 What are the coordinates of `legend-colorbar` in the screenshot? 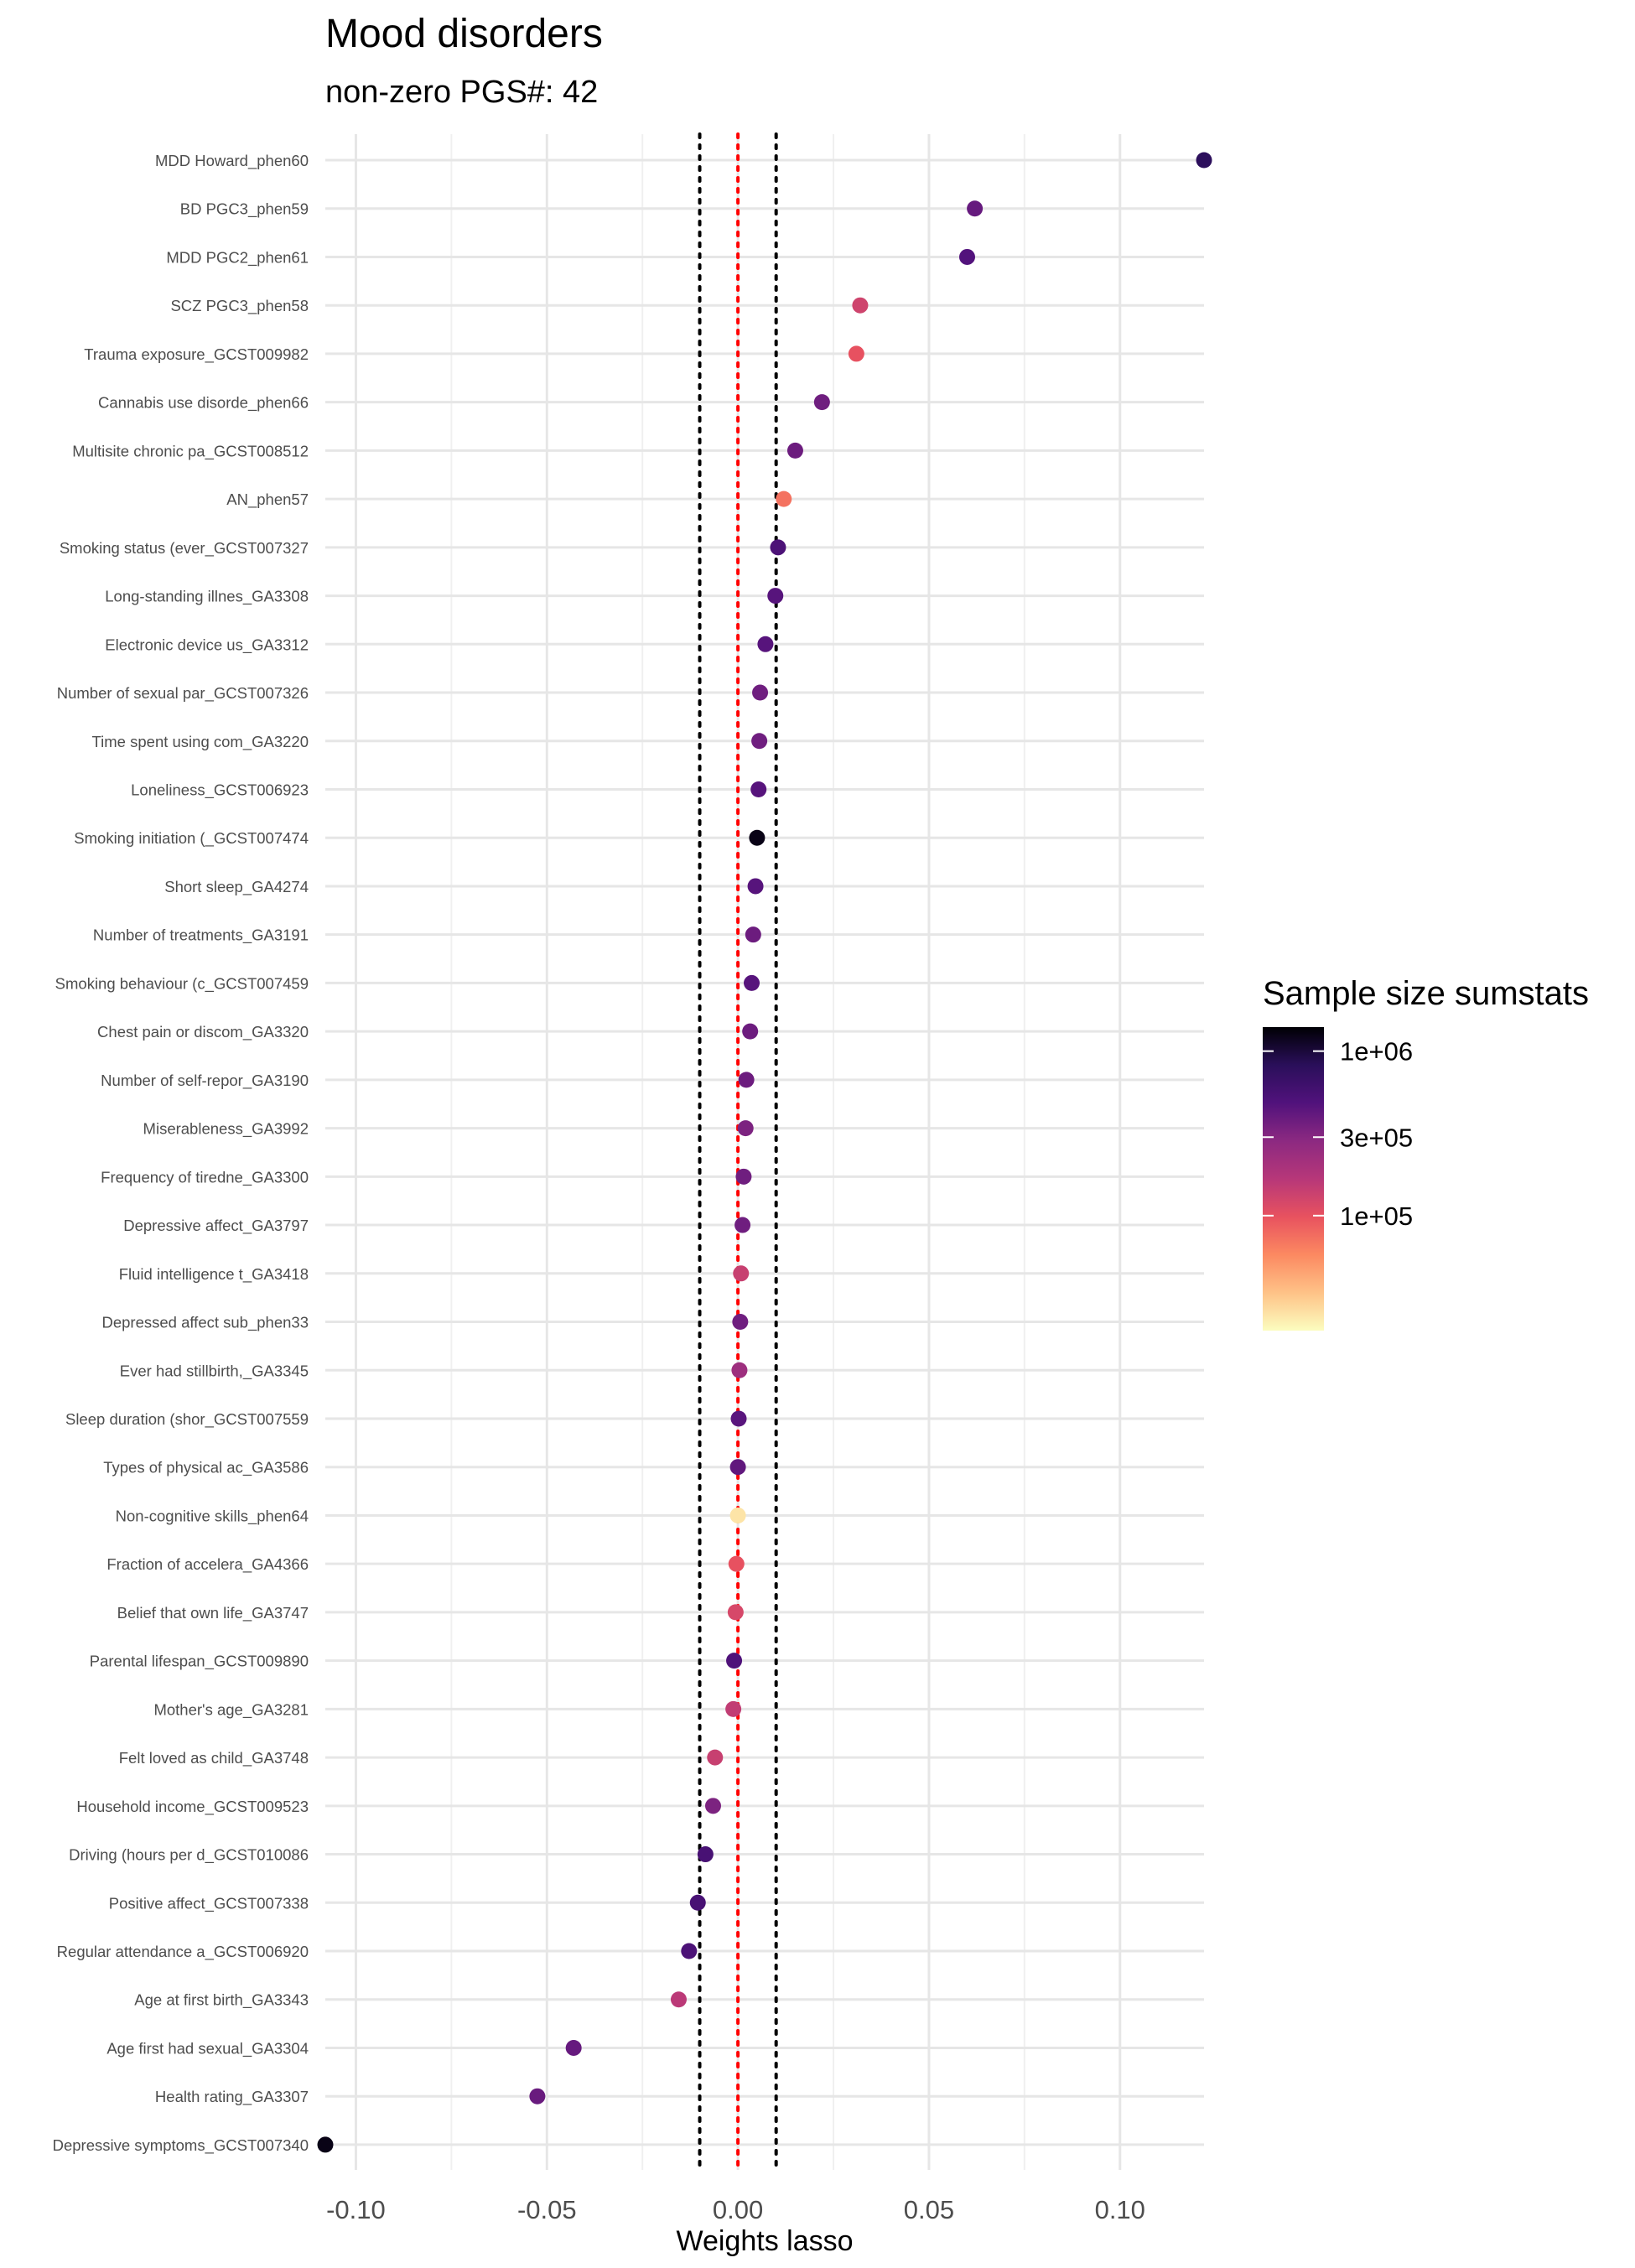 It's located at (1293, 1179).